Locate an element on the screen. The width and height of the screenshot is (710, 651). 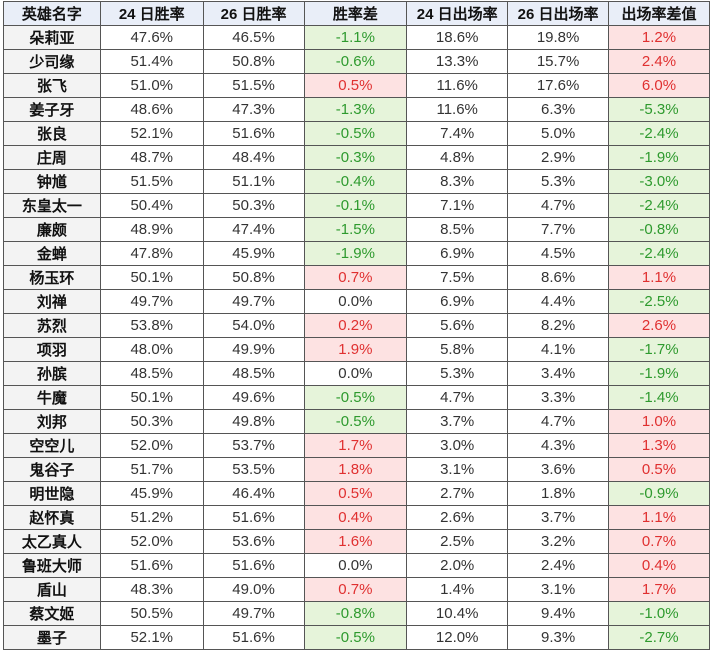
table-row: 东皇太一 50.4% 50.3% -0.1% 7.1% 4.7% -2.4% is located at coordinates (356, 205).